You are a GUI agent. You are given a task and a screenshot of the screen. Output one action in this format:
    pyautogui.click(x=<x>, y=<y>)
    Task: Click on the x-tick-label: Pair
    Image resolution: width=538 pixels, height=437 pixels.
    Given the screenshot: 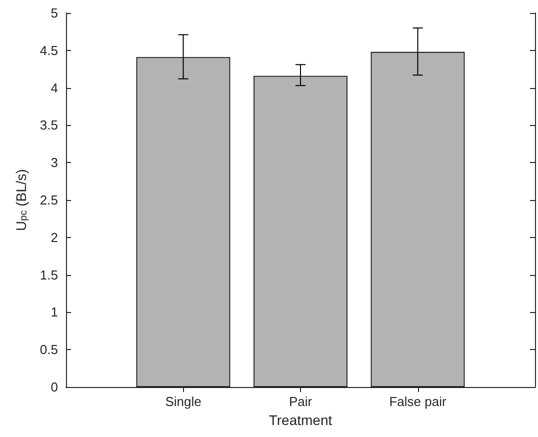 What is the action you would take?
    pyautogui.click(x=300, y=401)
    